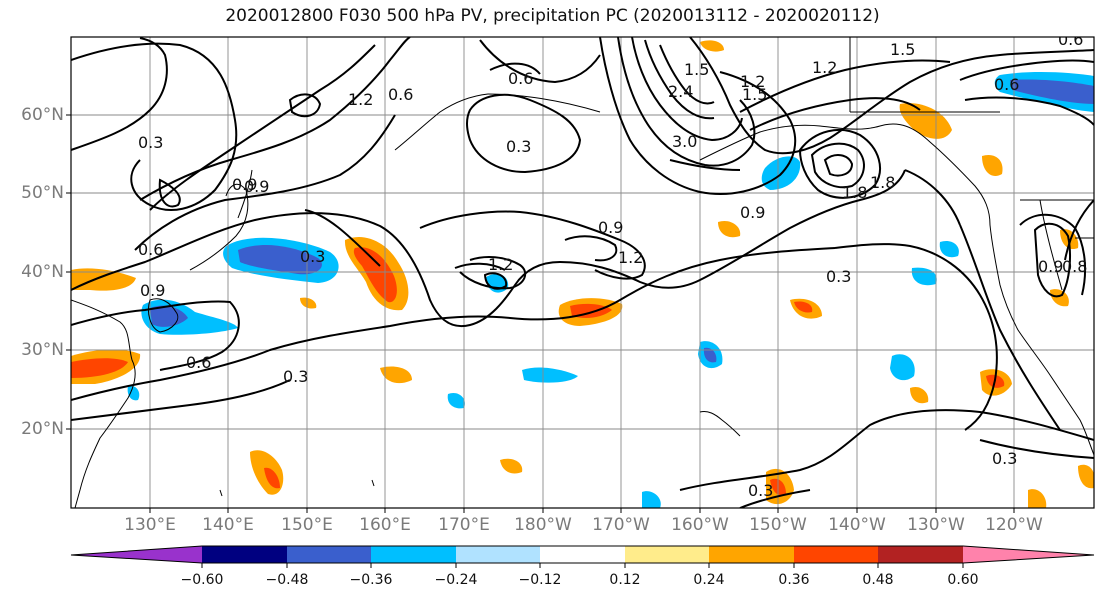  Describe the element at coordinates (543, 525) in the screenshot. I see `lon-label: 180°W` at that location.